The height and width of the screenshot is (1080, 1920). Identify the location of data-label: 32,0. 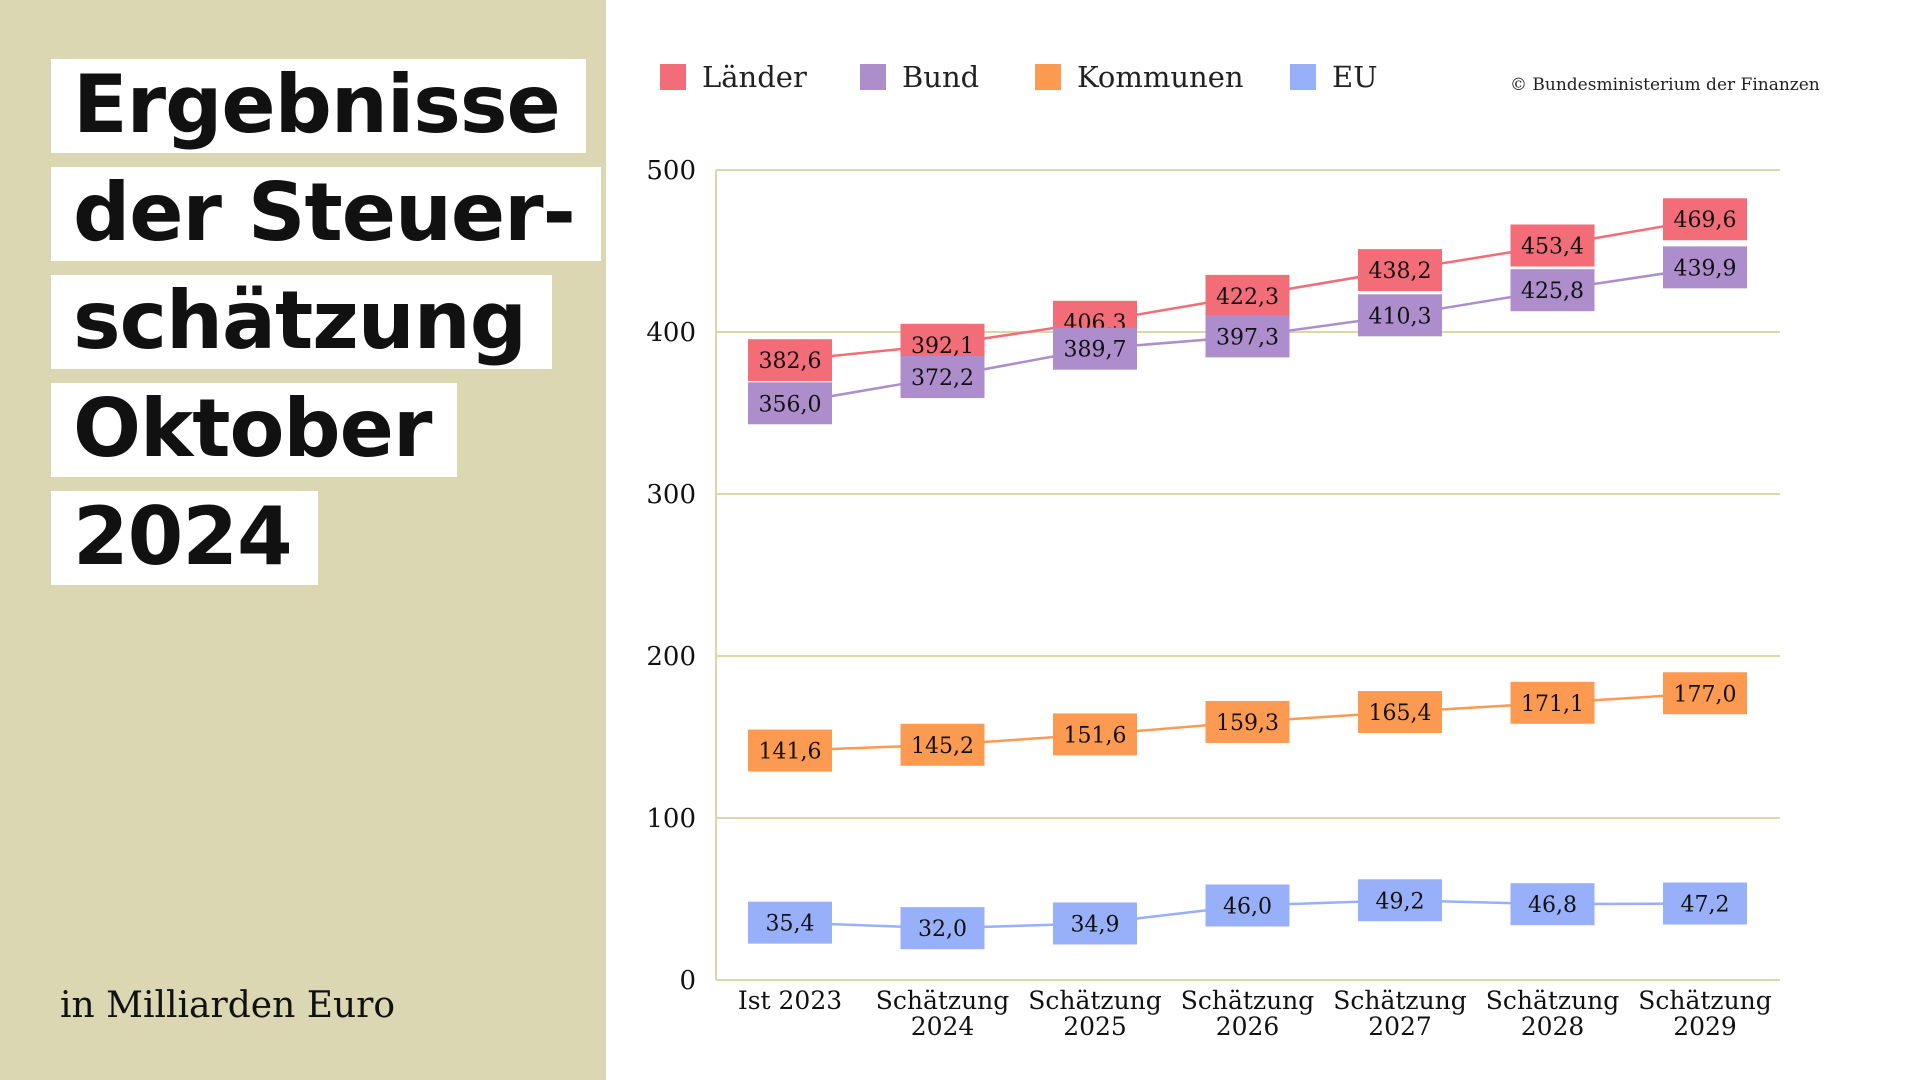
(942, 929).